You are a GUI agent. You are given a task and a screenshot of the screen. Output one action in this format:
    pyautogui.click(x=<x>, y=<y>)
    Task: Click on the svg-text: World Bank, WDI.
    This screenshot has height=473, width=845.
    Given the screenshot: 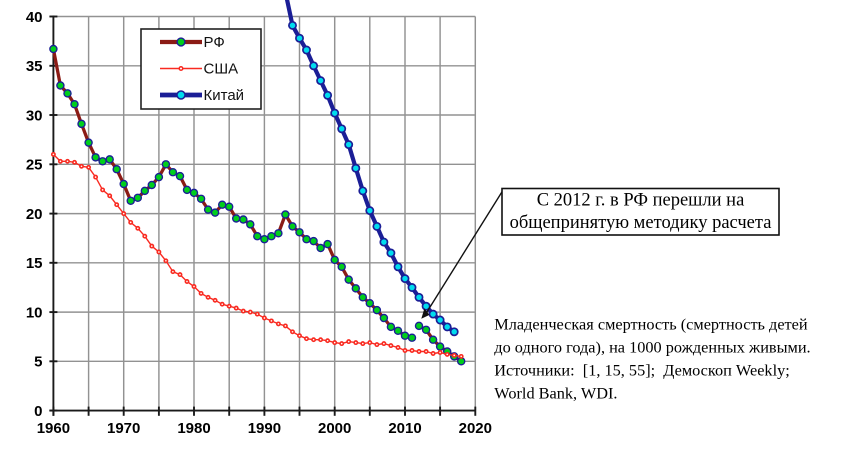 What is the action you would take?
    pyautogui.click(x=555, y=392)
    